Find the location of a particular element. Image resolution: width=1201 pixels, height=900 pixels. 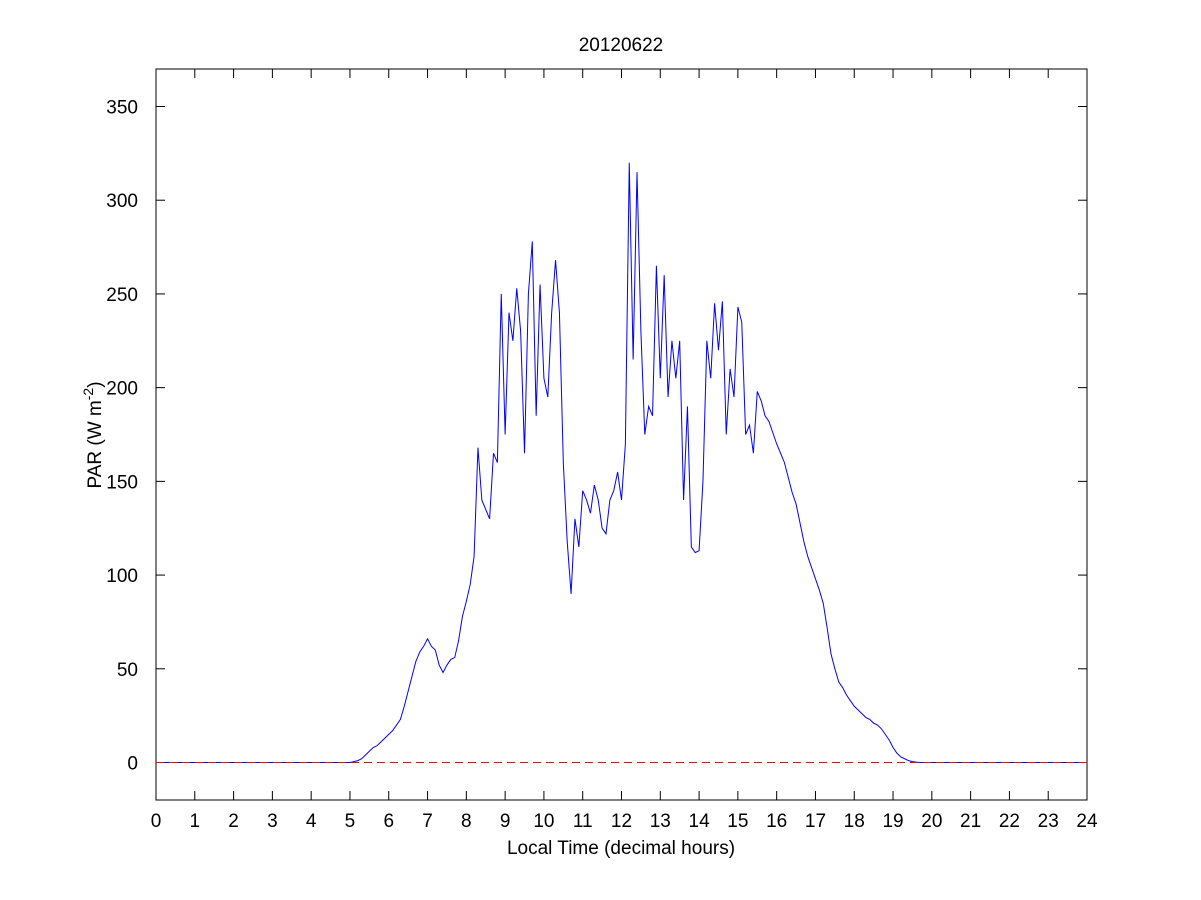

y-tick-label: 300 is located at coordinates (122, 201).